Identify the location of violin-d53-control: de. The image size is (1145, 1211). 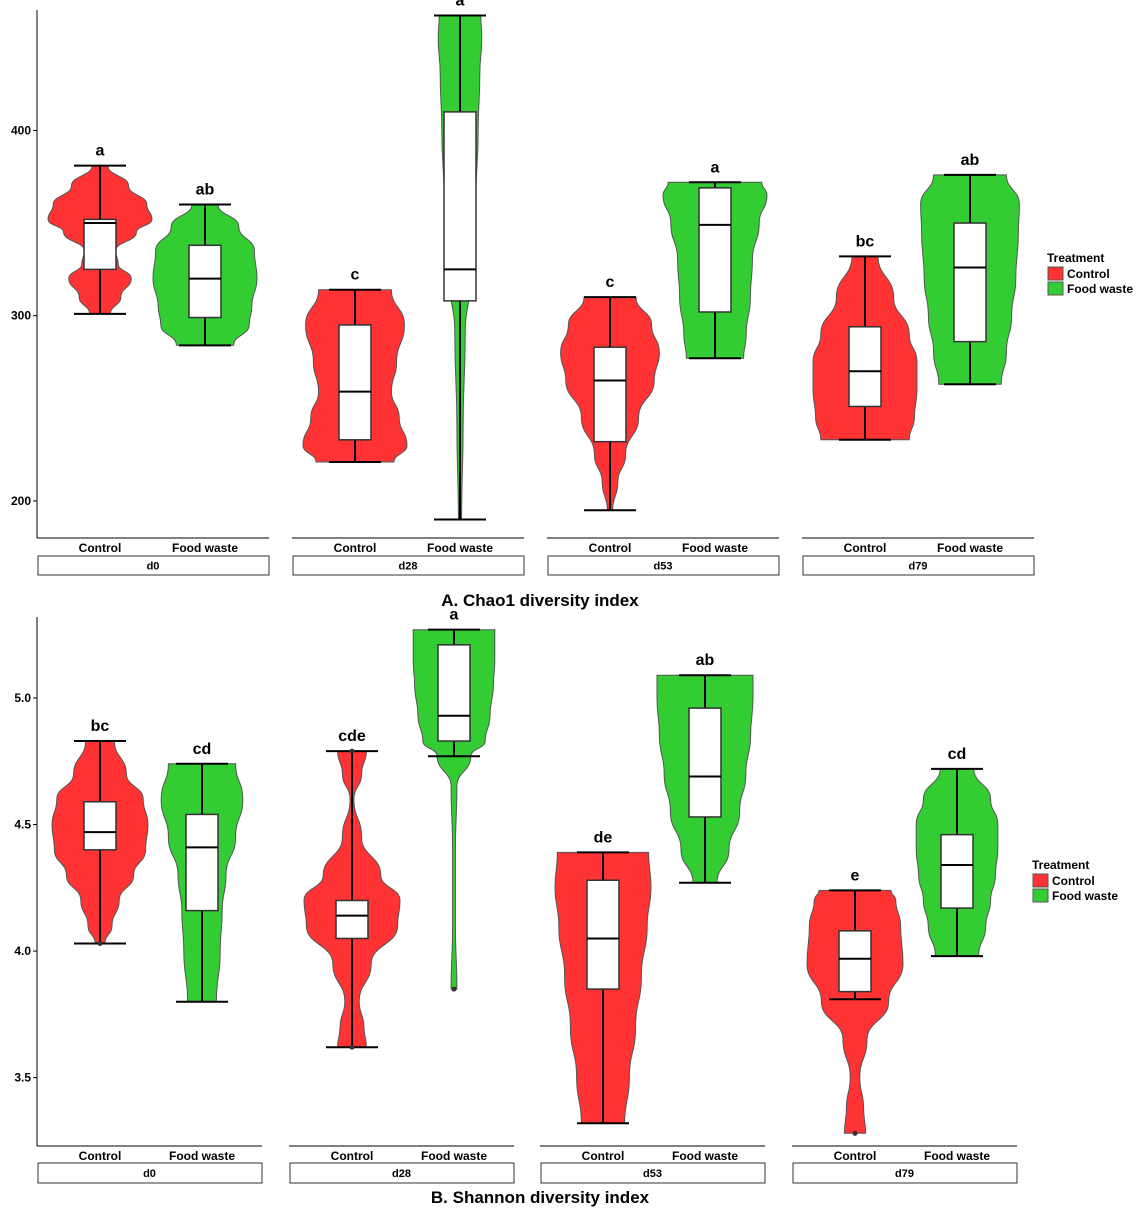
(603, 977).